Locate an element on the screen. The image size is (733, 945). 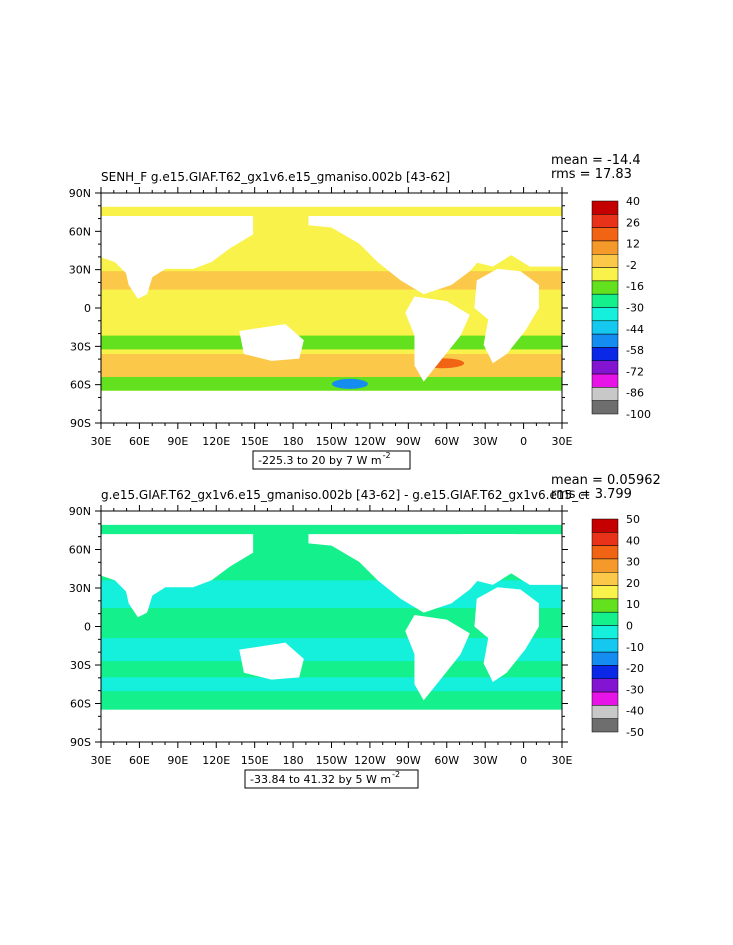
y-tick-label: 90N is located at coordinates (80, 193).